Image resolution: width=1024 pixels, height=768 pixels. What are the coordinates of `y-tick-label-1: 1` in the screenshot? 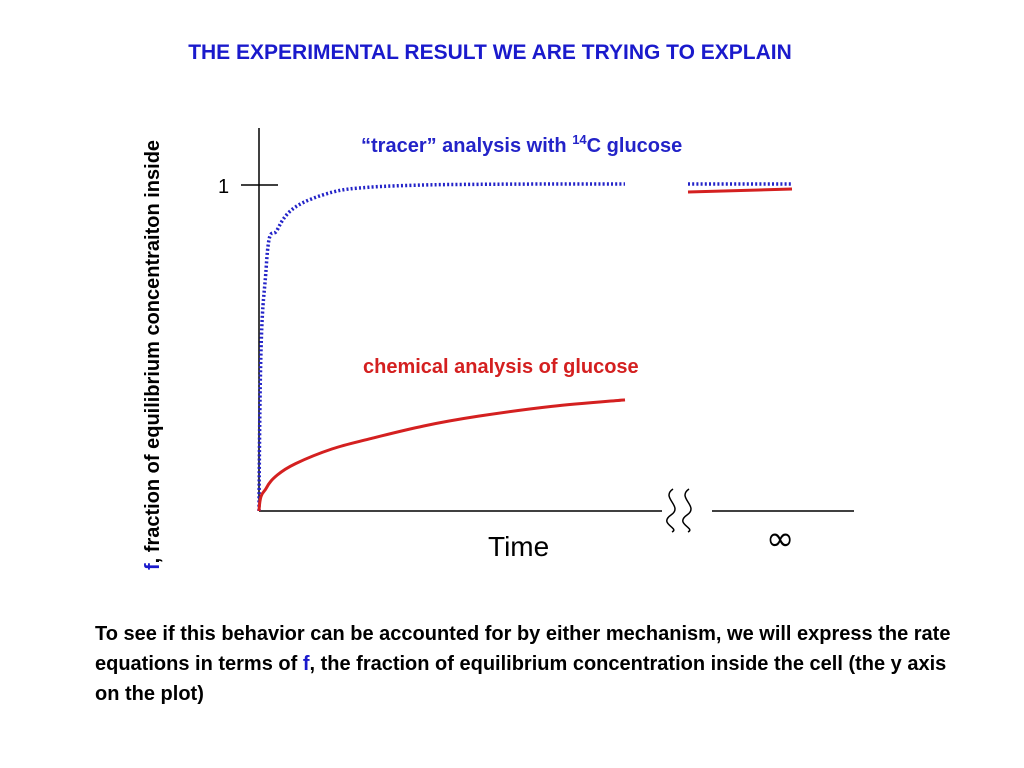 It's located at (223, 187).